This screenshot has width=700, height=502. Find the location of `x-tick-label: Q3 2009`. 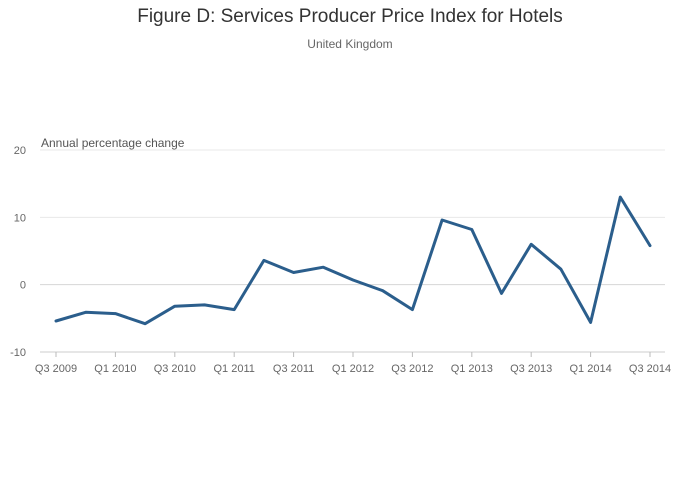

x-tick-label: Q3 2009 is located at coordinates (56, 369).